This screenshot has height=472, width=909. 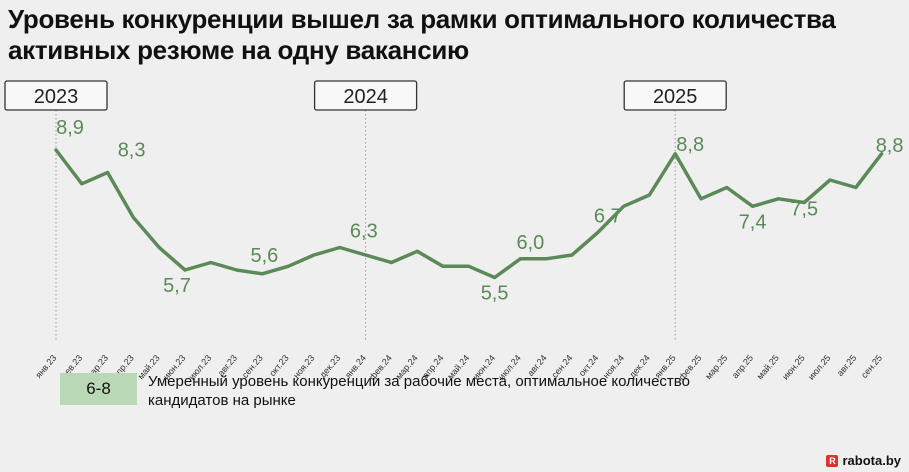 What do you see at coordinates (70, 128) in the screenshot?
I see `data-label: 8,9` at bounding box center [70, 128].